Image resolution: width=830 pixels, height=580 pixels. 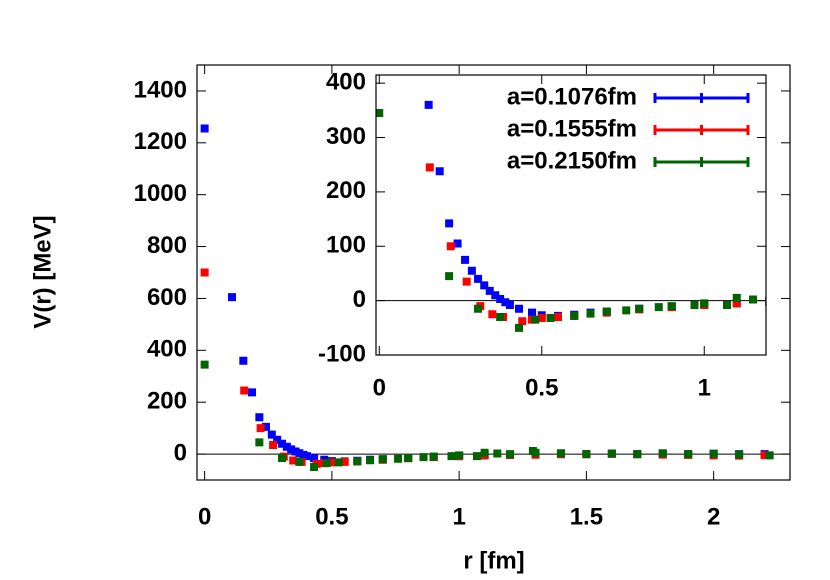 I want to click on y-tick-label: 1400, so click(x=160, y=89).